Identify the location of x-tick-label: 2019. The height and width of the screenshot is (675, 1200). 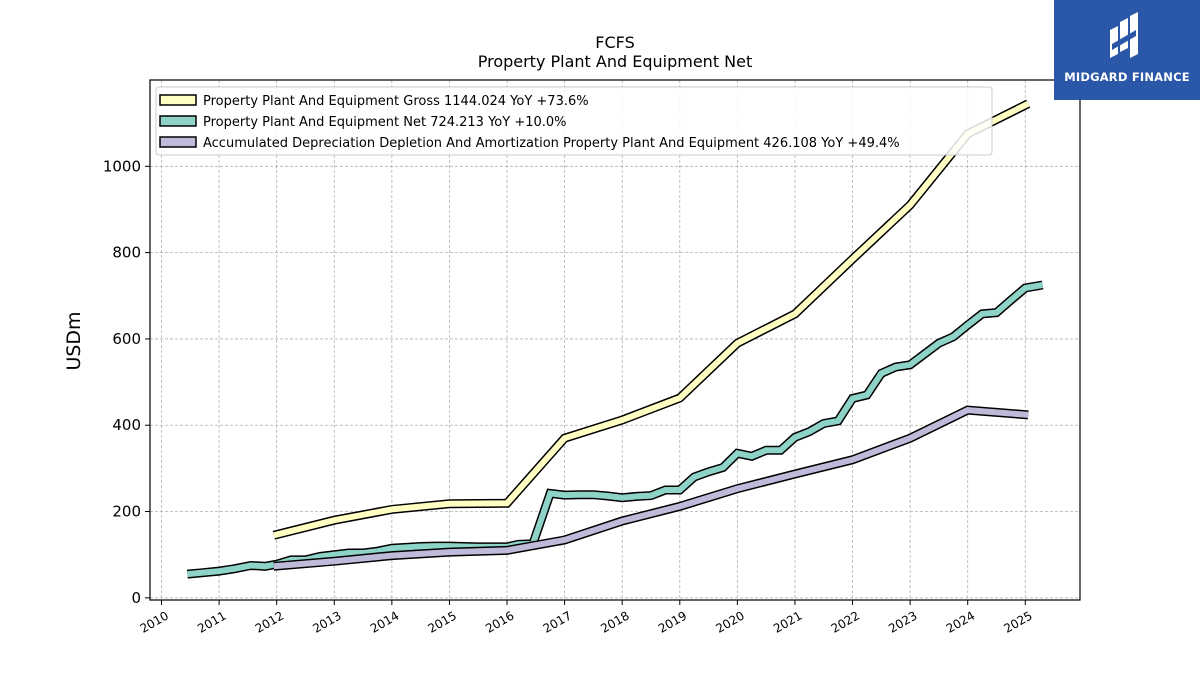
(672, 621).